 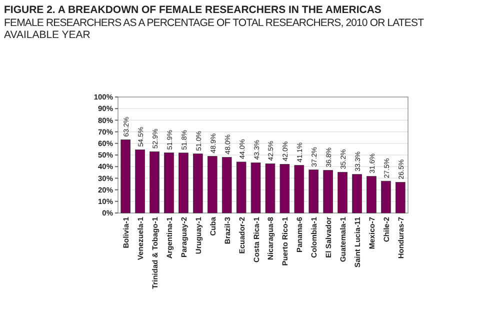 I want to click on chart-title: FIGURE 2. A BREAKDOWN OF FEMALE RESEARCHERS IN THE AMERICAS, so click(x=193, y=10).